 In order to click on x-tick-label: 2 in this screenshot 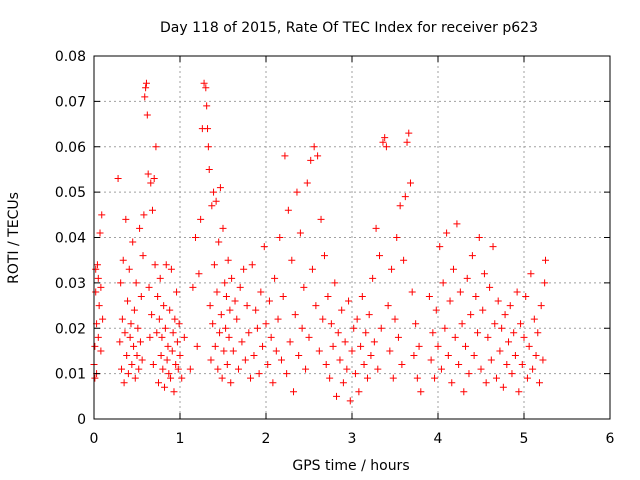, I will do `click(266, 439)`.